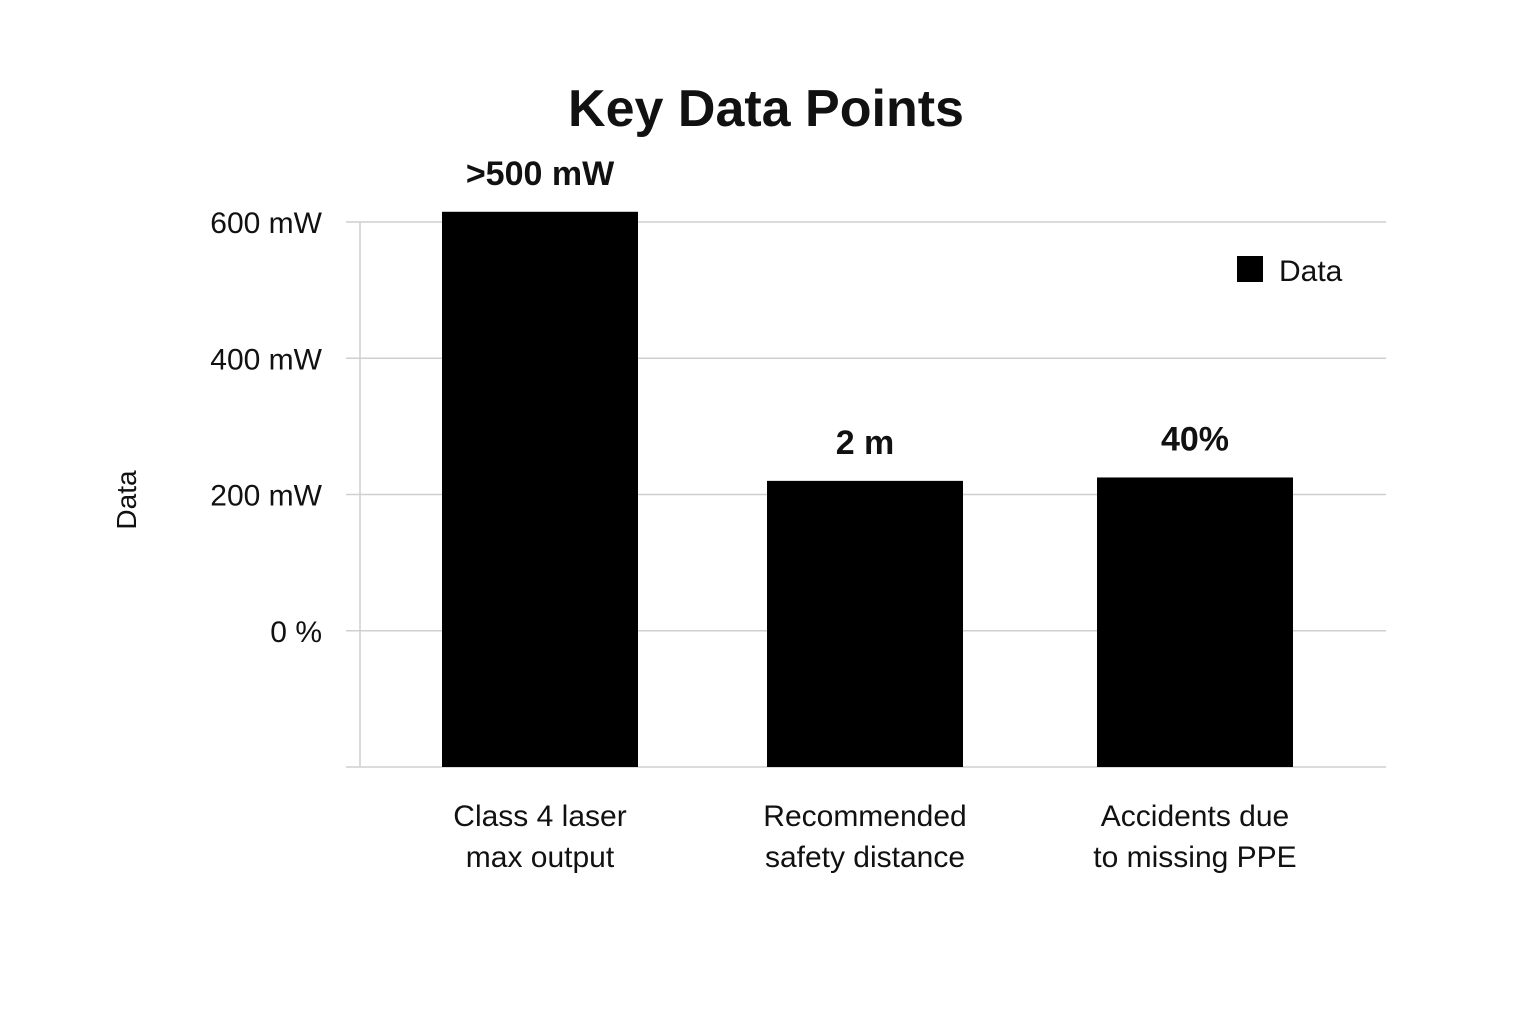  I want to click on category-label-line: safety distance, so click(865, 857).